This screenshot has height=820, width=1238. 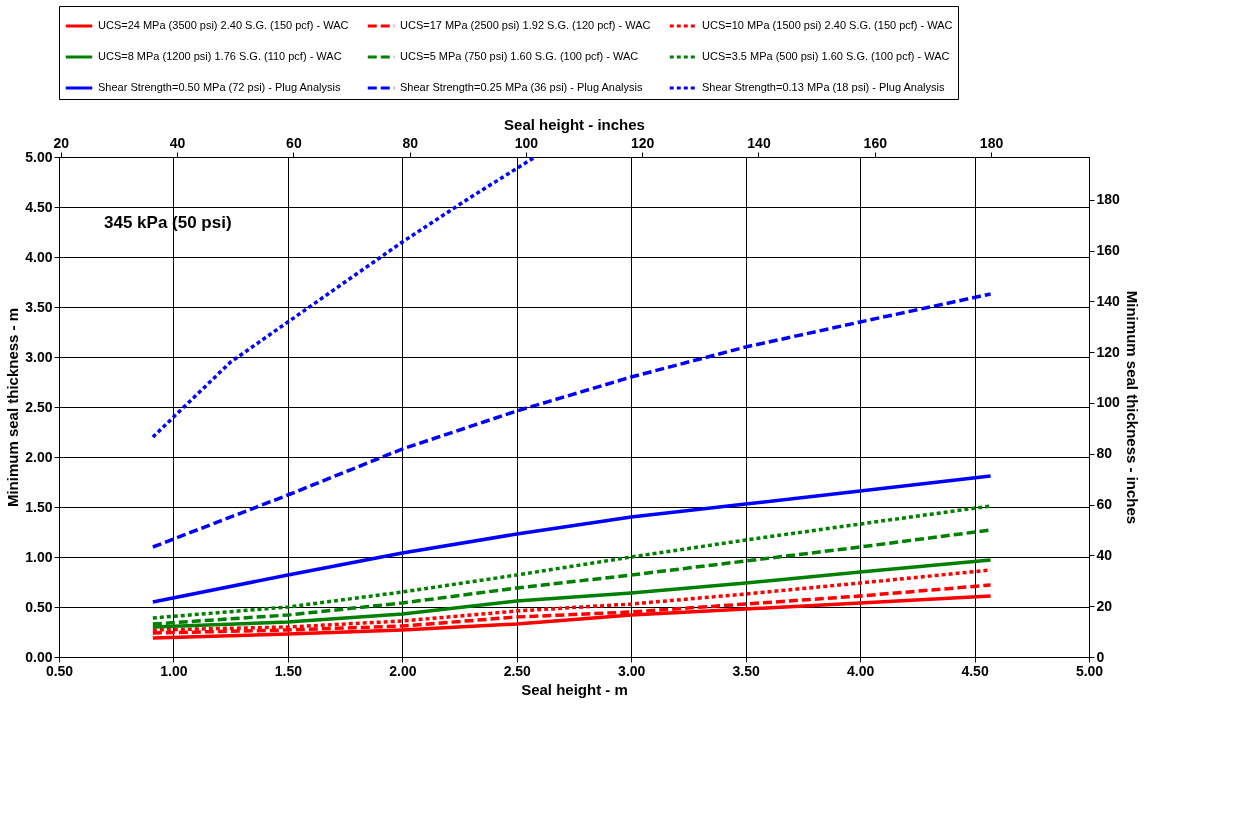 What do you see at coordinates (1104, 504) in the screenshot?
I see `y2-tick-label: 60` at bounding box center [1104, 504].